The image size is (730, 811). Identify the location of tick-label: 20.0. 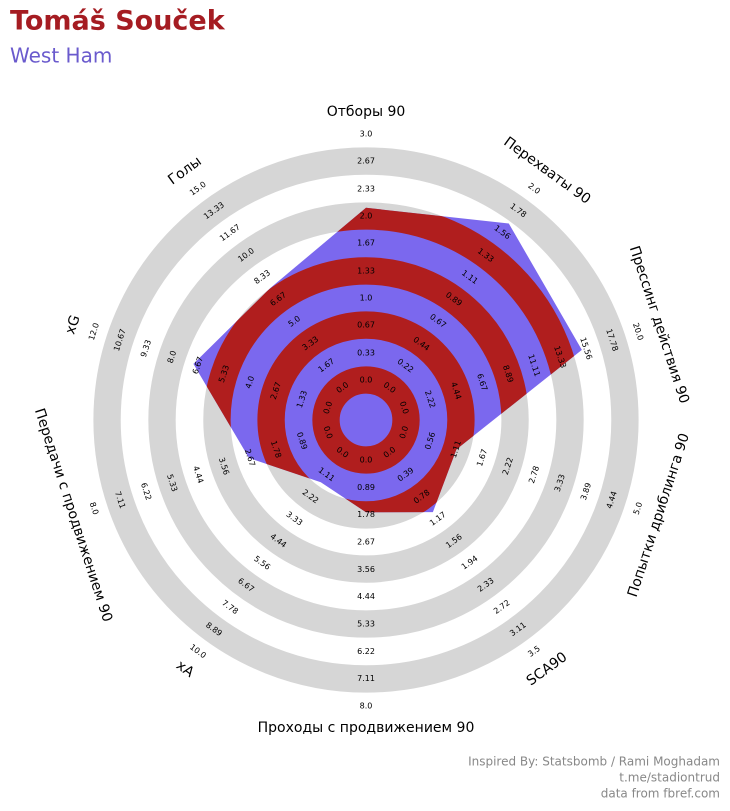
(638, 332).